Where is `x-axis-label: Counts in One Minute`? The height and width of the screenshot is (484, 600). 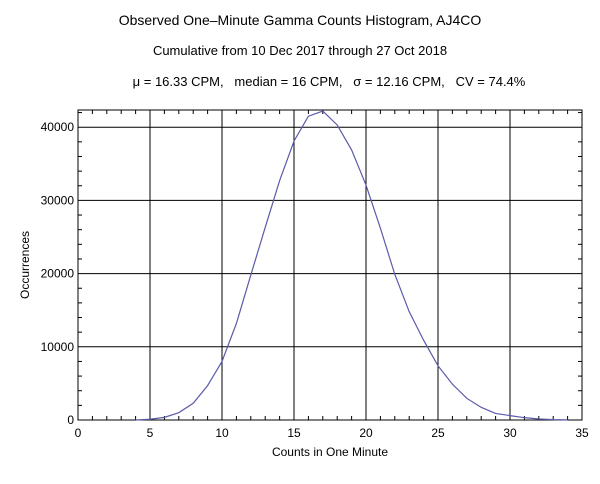 x-axis-label: Counts in One Minute is located at coordinates (330, 452).